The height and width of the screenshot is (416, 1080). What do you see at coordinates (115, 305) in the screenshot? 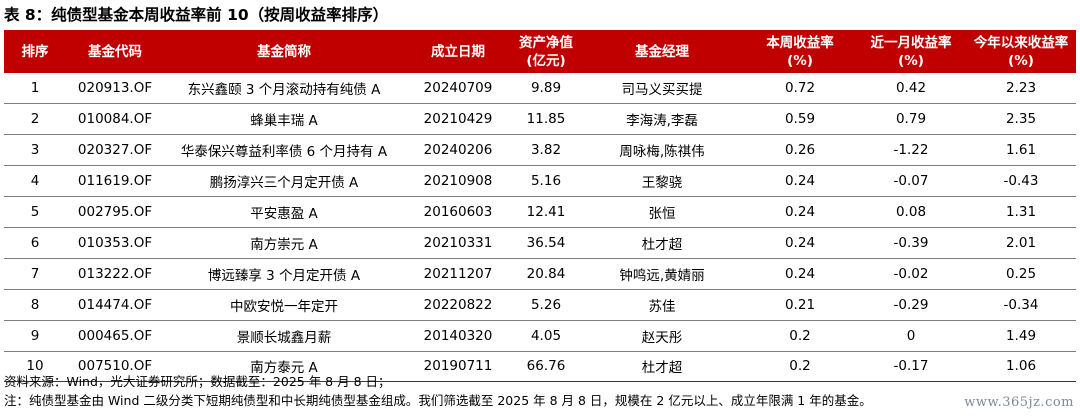
I see `table-cell: 014474.OF` at bounding box center [115, 305].